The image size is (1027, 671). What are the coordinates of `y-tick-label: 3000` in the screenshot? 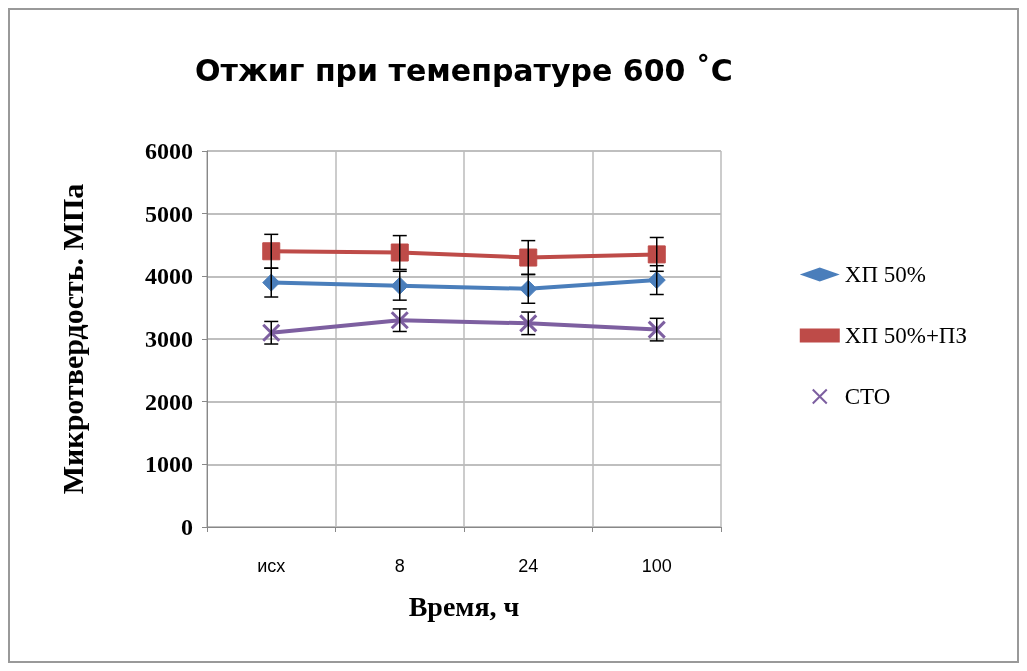 It's located at (169, 339).